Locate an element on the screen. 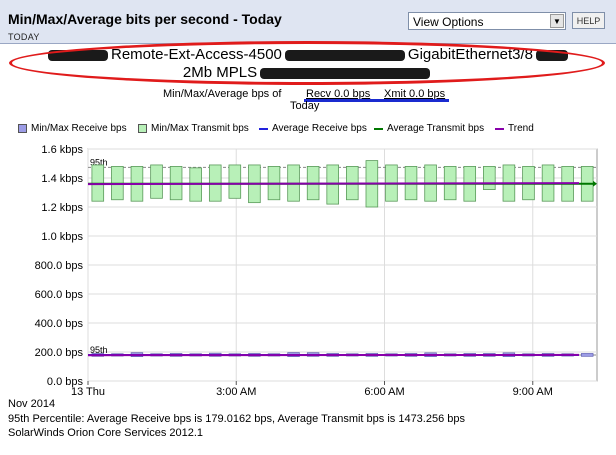 This screenshot has height=455, width=616. legend-label: Min/Max Receive bps is located at coordinates (79, 128).